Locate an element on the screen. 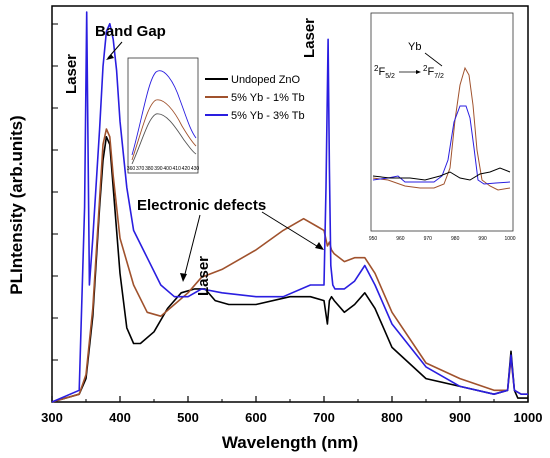  arrow-defects-left-head is located at coordinates (183, 277).